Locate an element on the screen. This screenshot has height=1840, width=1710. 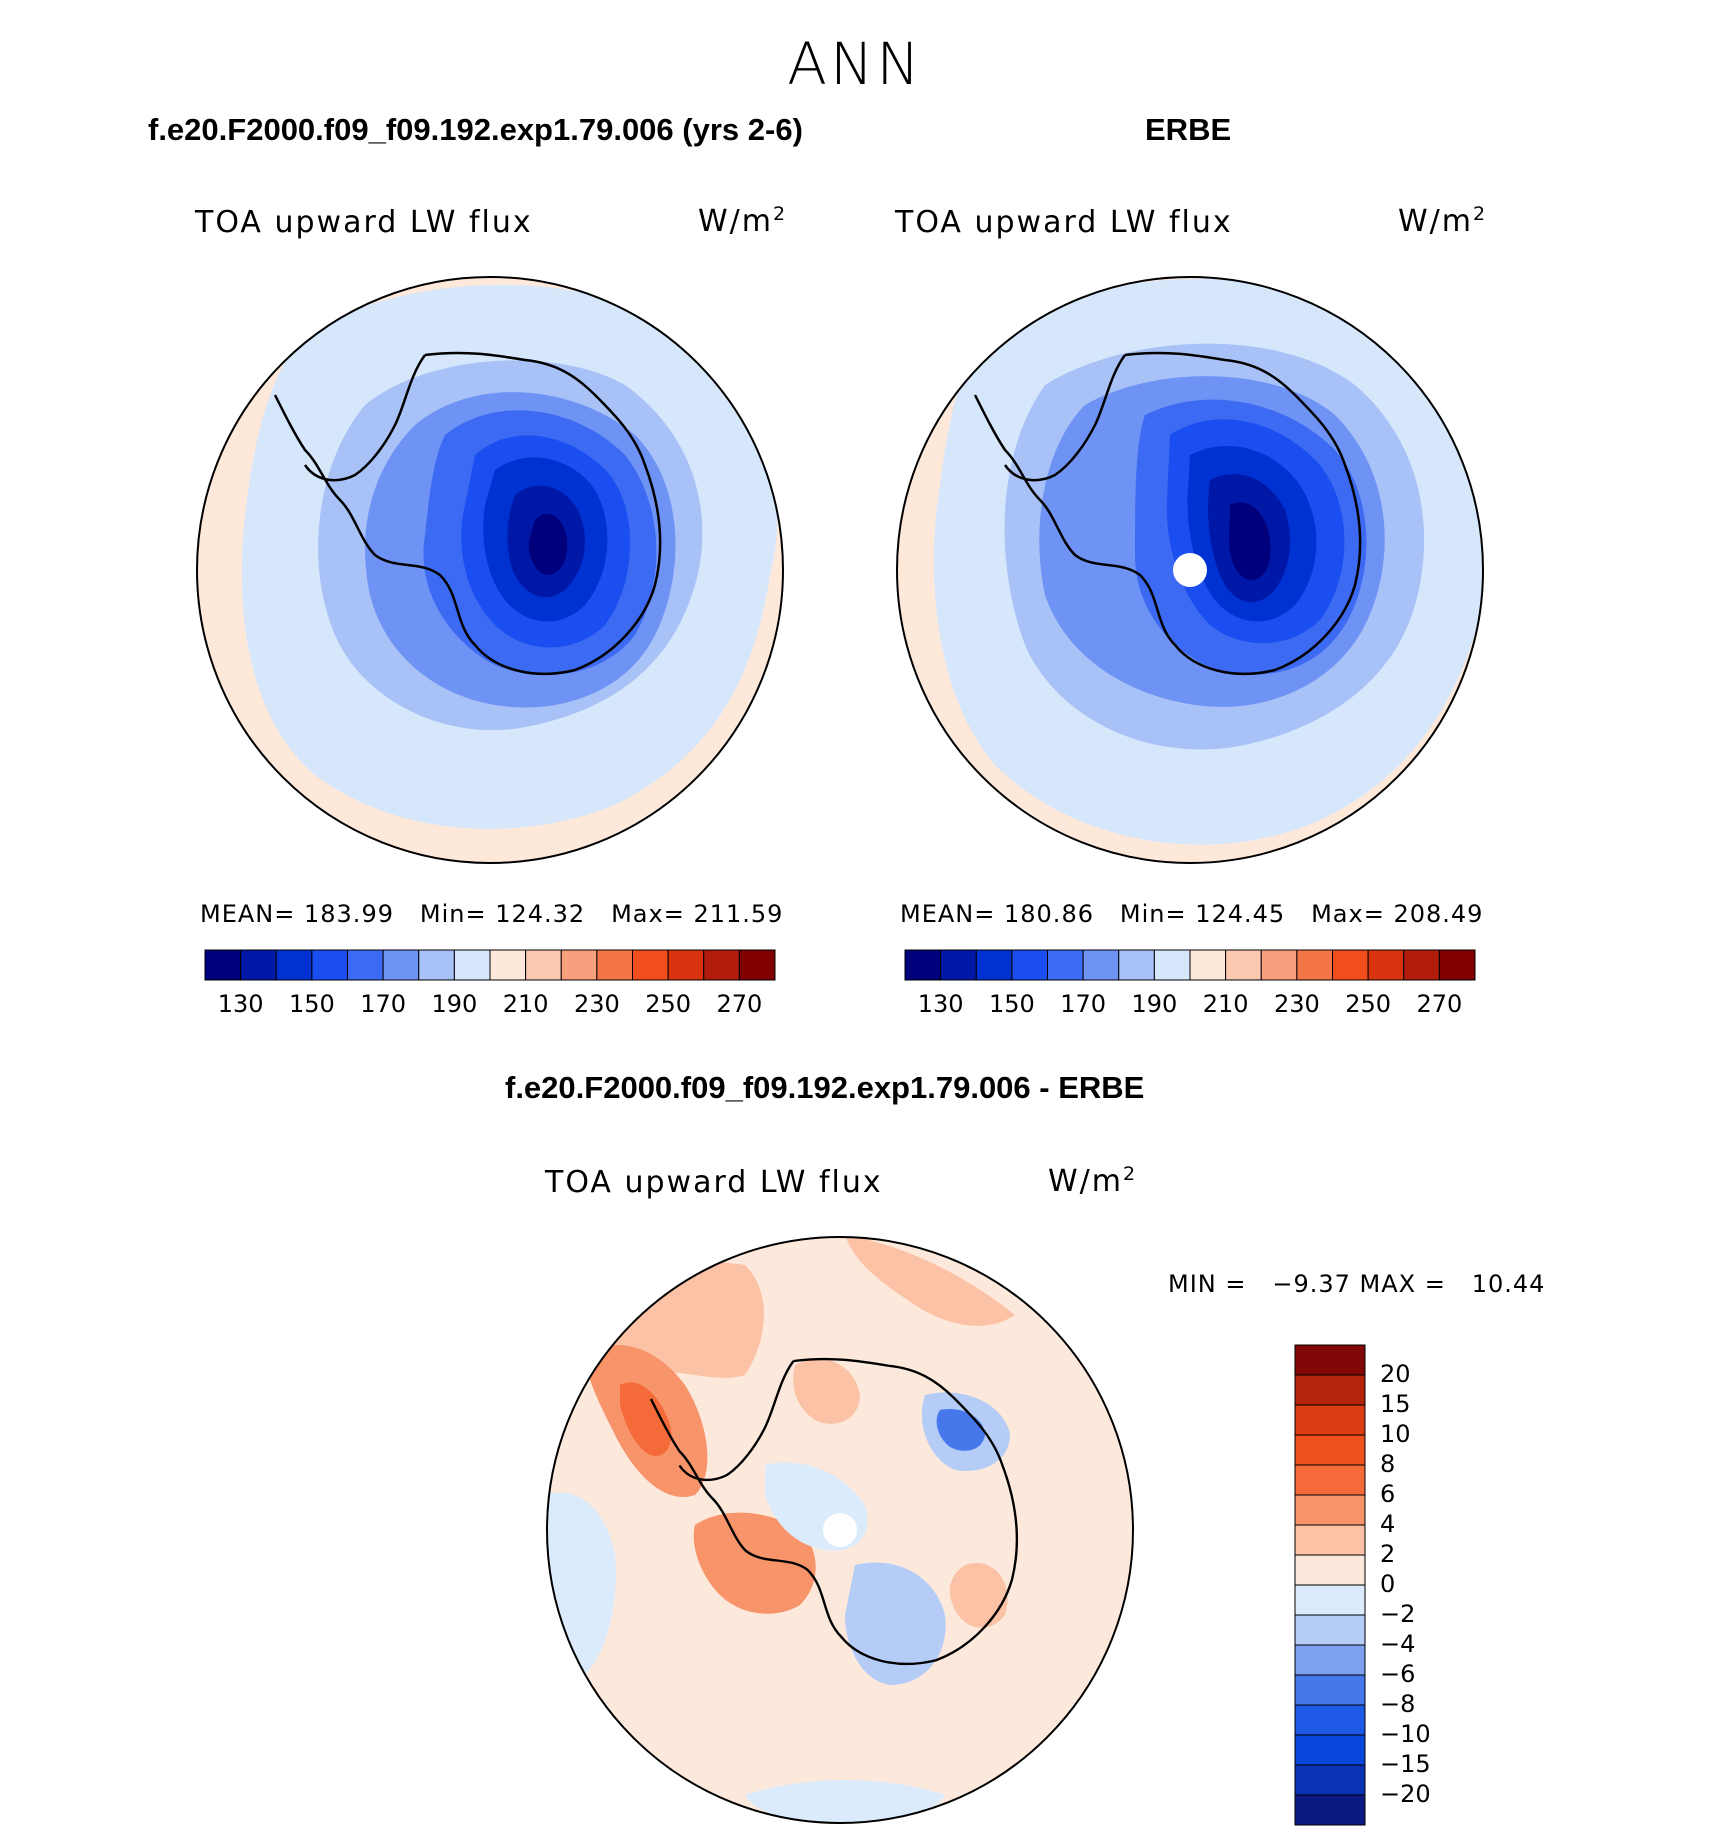
model-stats: MEAN= 183.99 Min= 124.32 Max= 211.59 is located at coordinates (492, 914).